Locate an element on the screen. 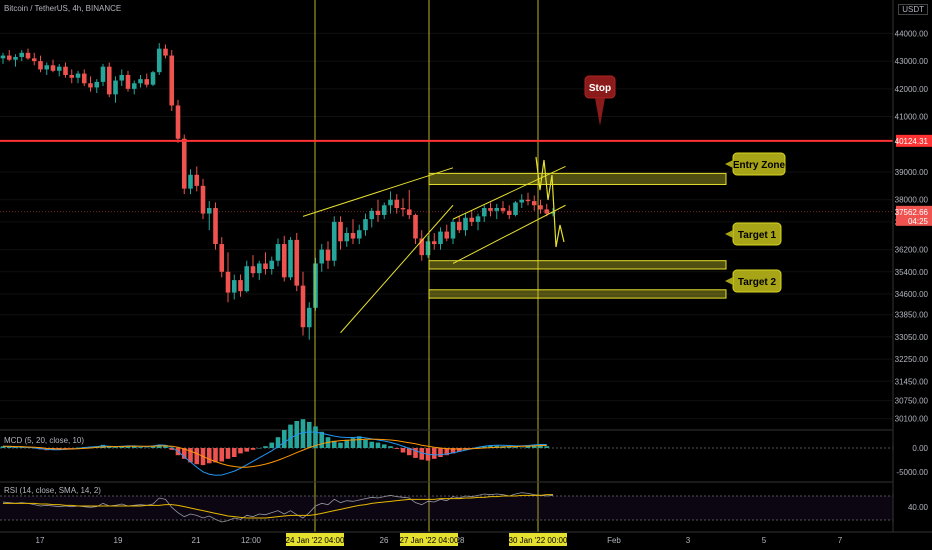 The height and width of the screenshot is (550, 932). entry-callout-label: Entry Zone is located at coordinates (759, 165).